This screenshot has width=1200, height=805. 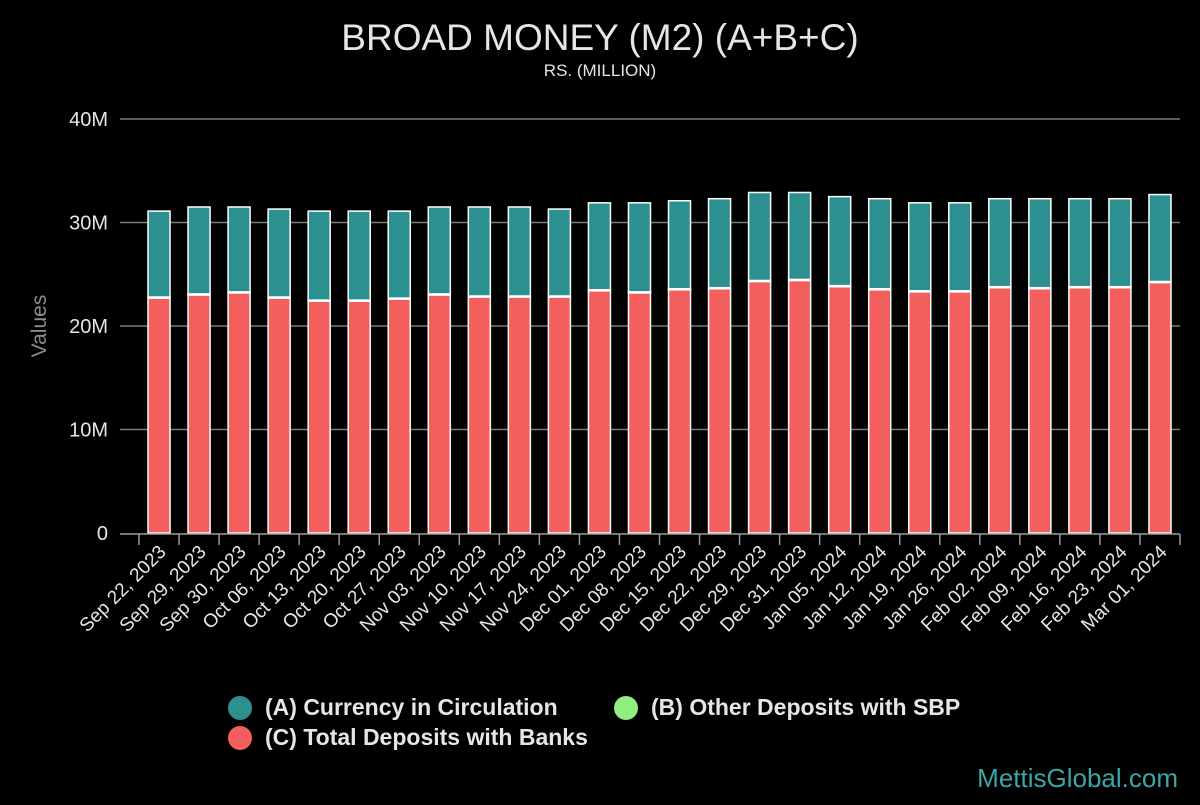 I want to click on x-axis, so click(x=650, y=539).